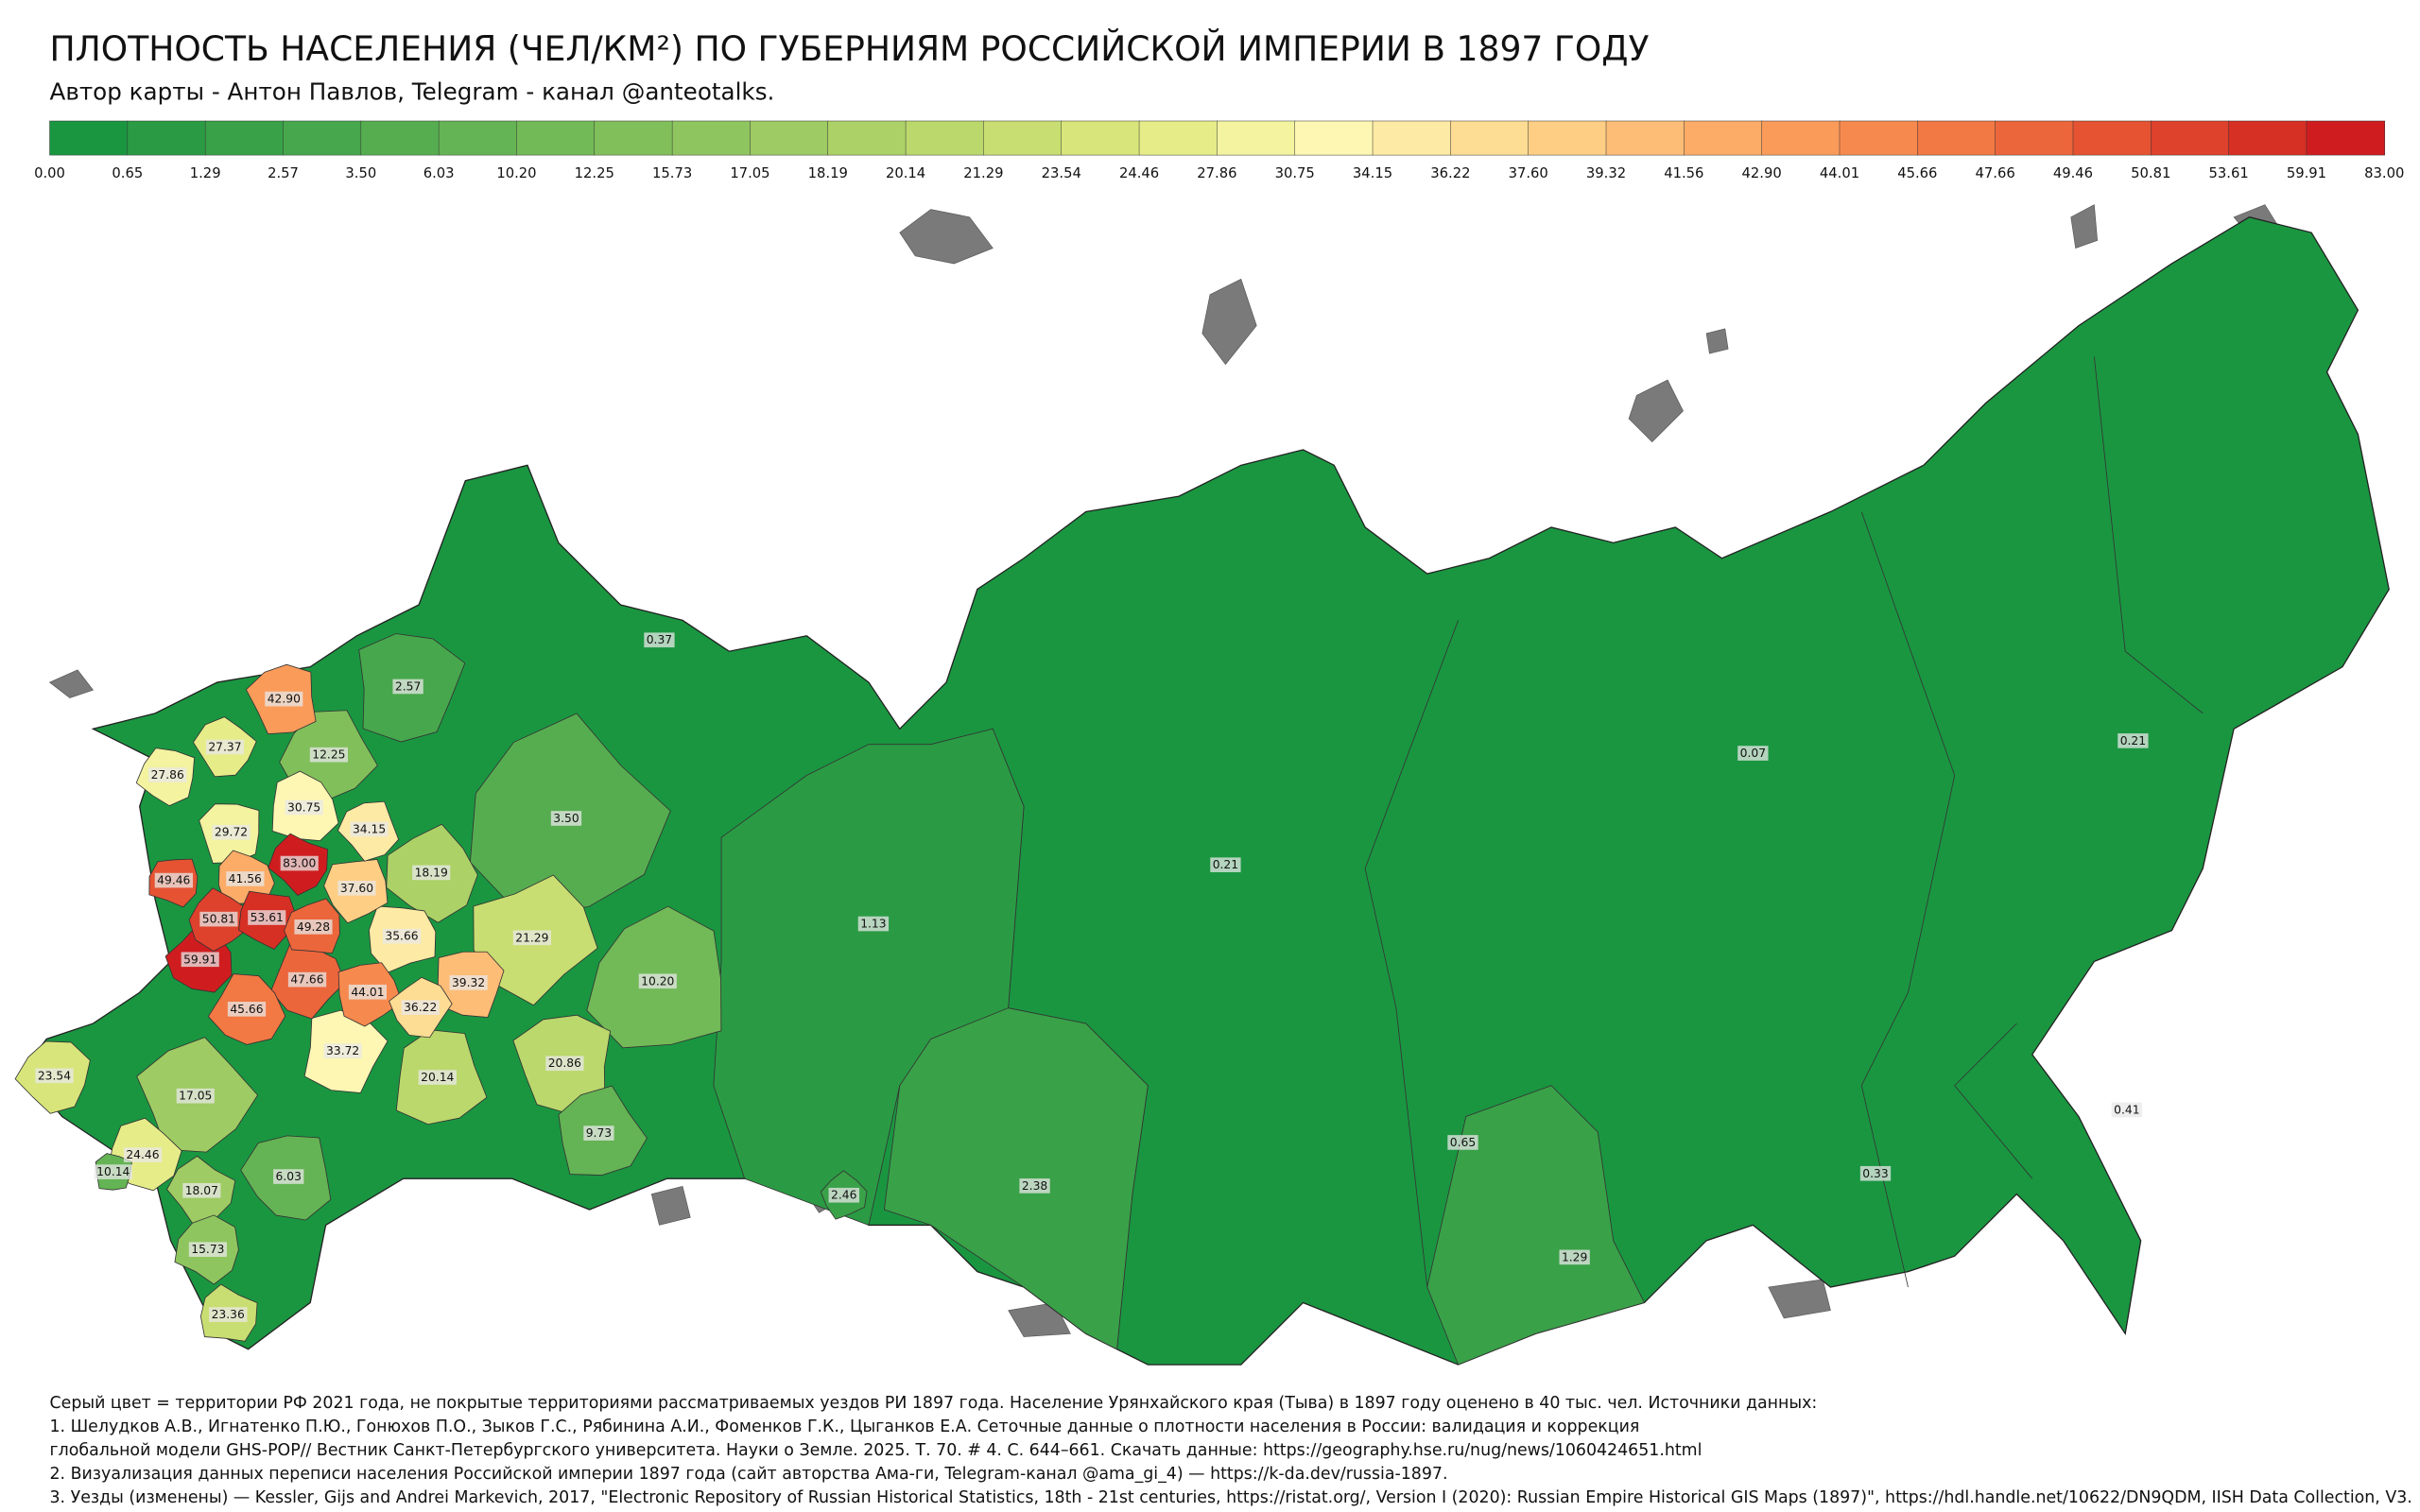 The image size is (2420, 1512). I want to click on region-label: 9.73, so click(599, 1133).